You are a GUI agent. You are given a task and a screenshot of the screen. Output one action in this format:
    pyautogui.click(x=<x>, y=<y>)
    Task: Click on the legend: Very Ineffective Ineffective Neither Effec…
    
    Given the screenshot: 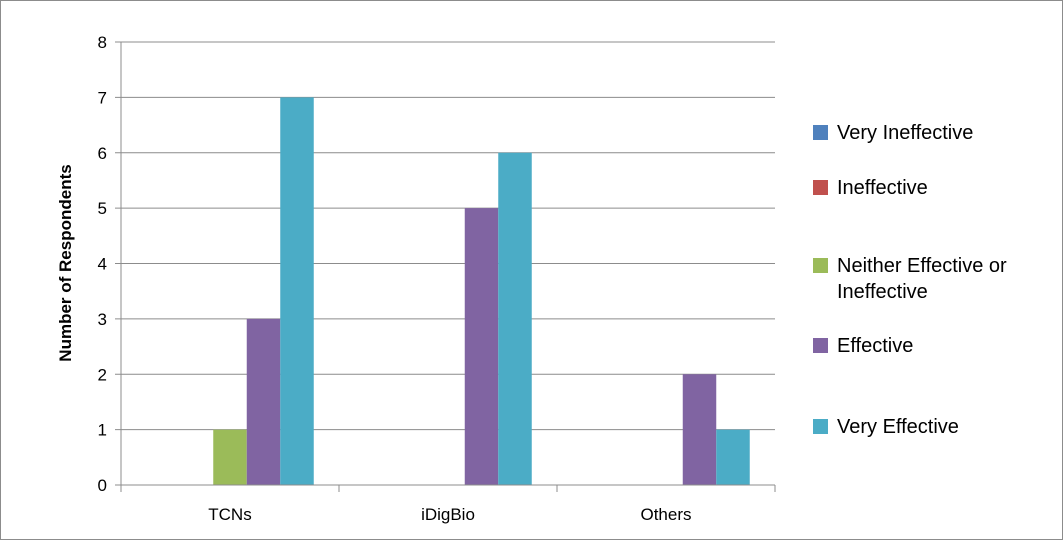 What is the action you would take?
    pyautogui.click(x=910, y=280)
    